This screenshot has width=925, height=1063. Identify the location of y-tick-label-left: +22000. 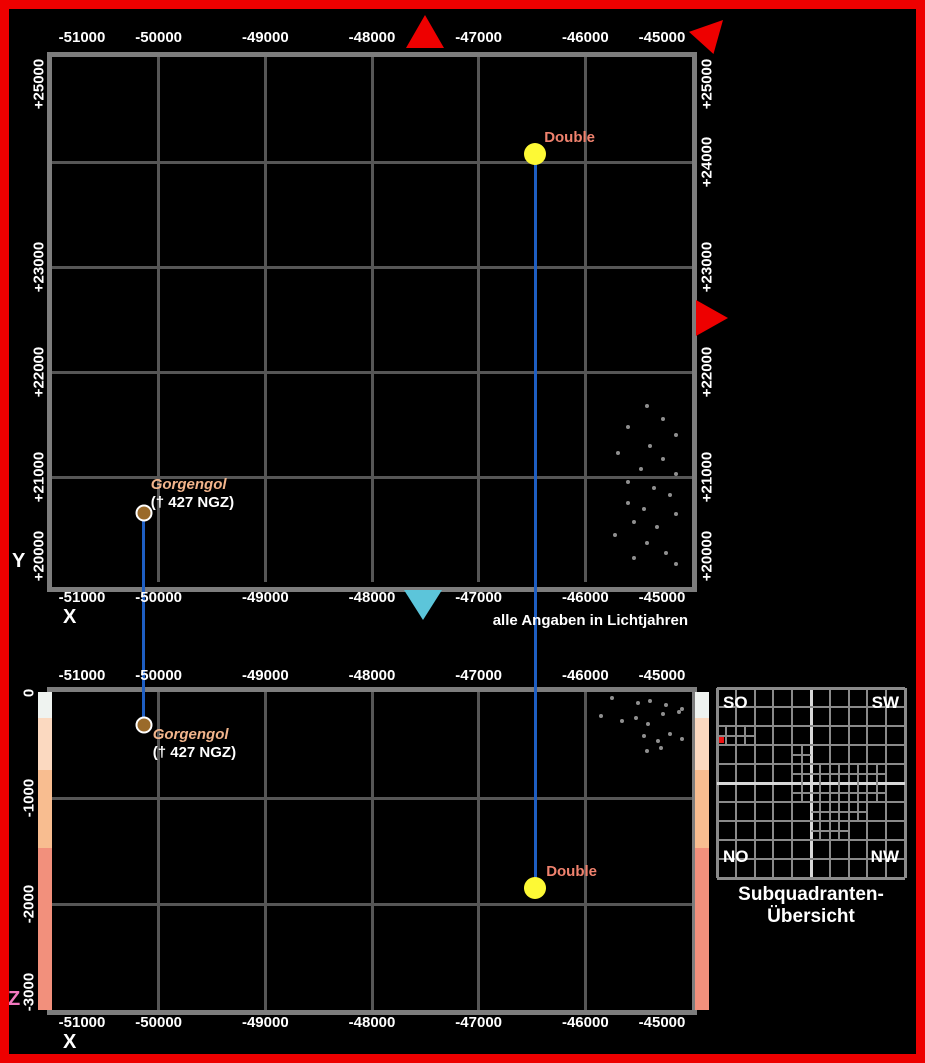
(39, 372).